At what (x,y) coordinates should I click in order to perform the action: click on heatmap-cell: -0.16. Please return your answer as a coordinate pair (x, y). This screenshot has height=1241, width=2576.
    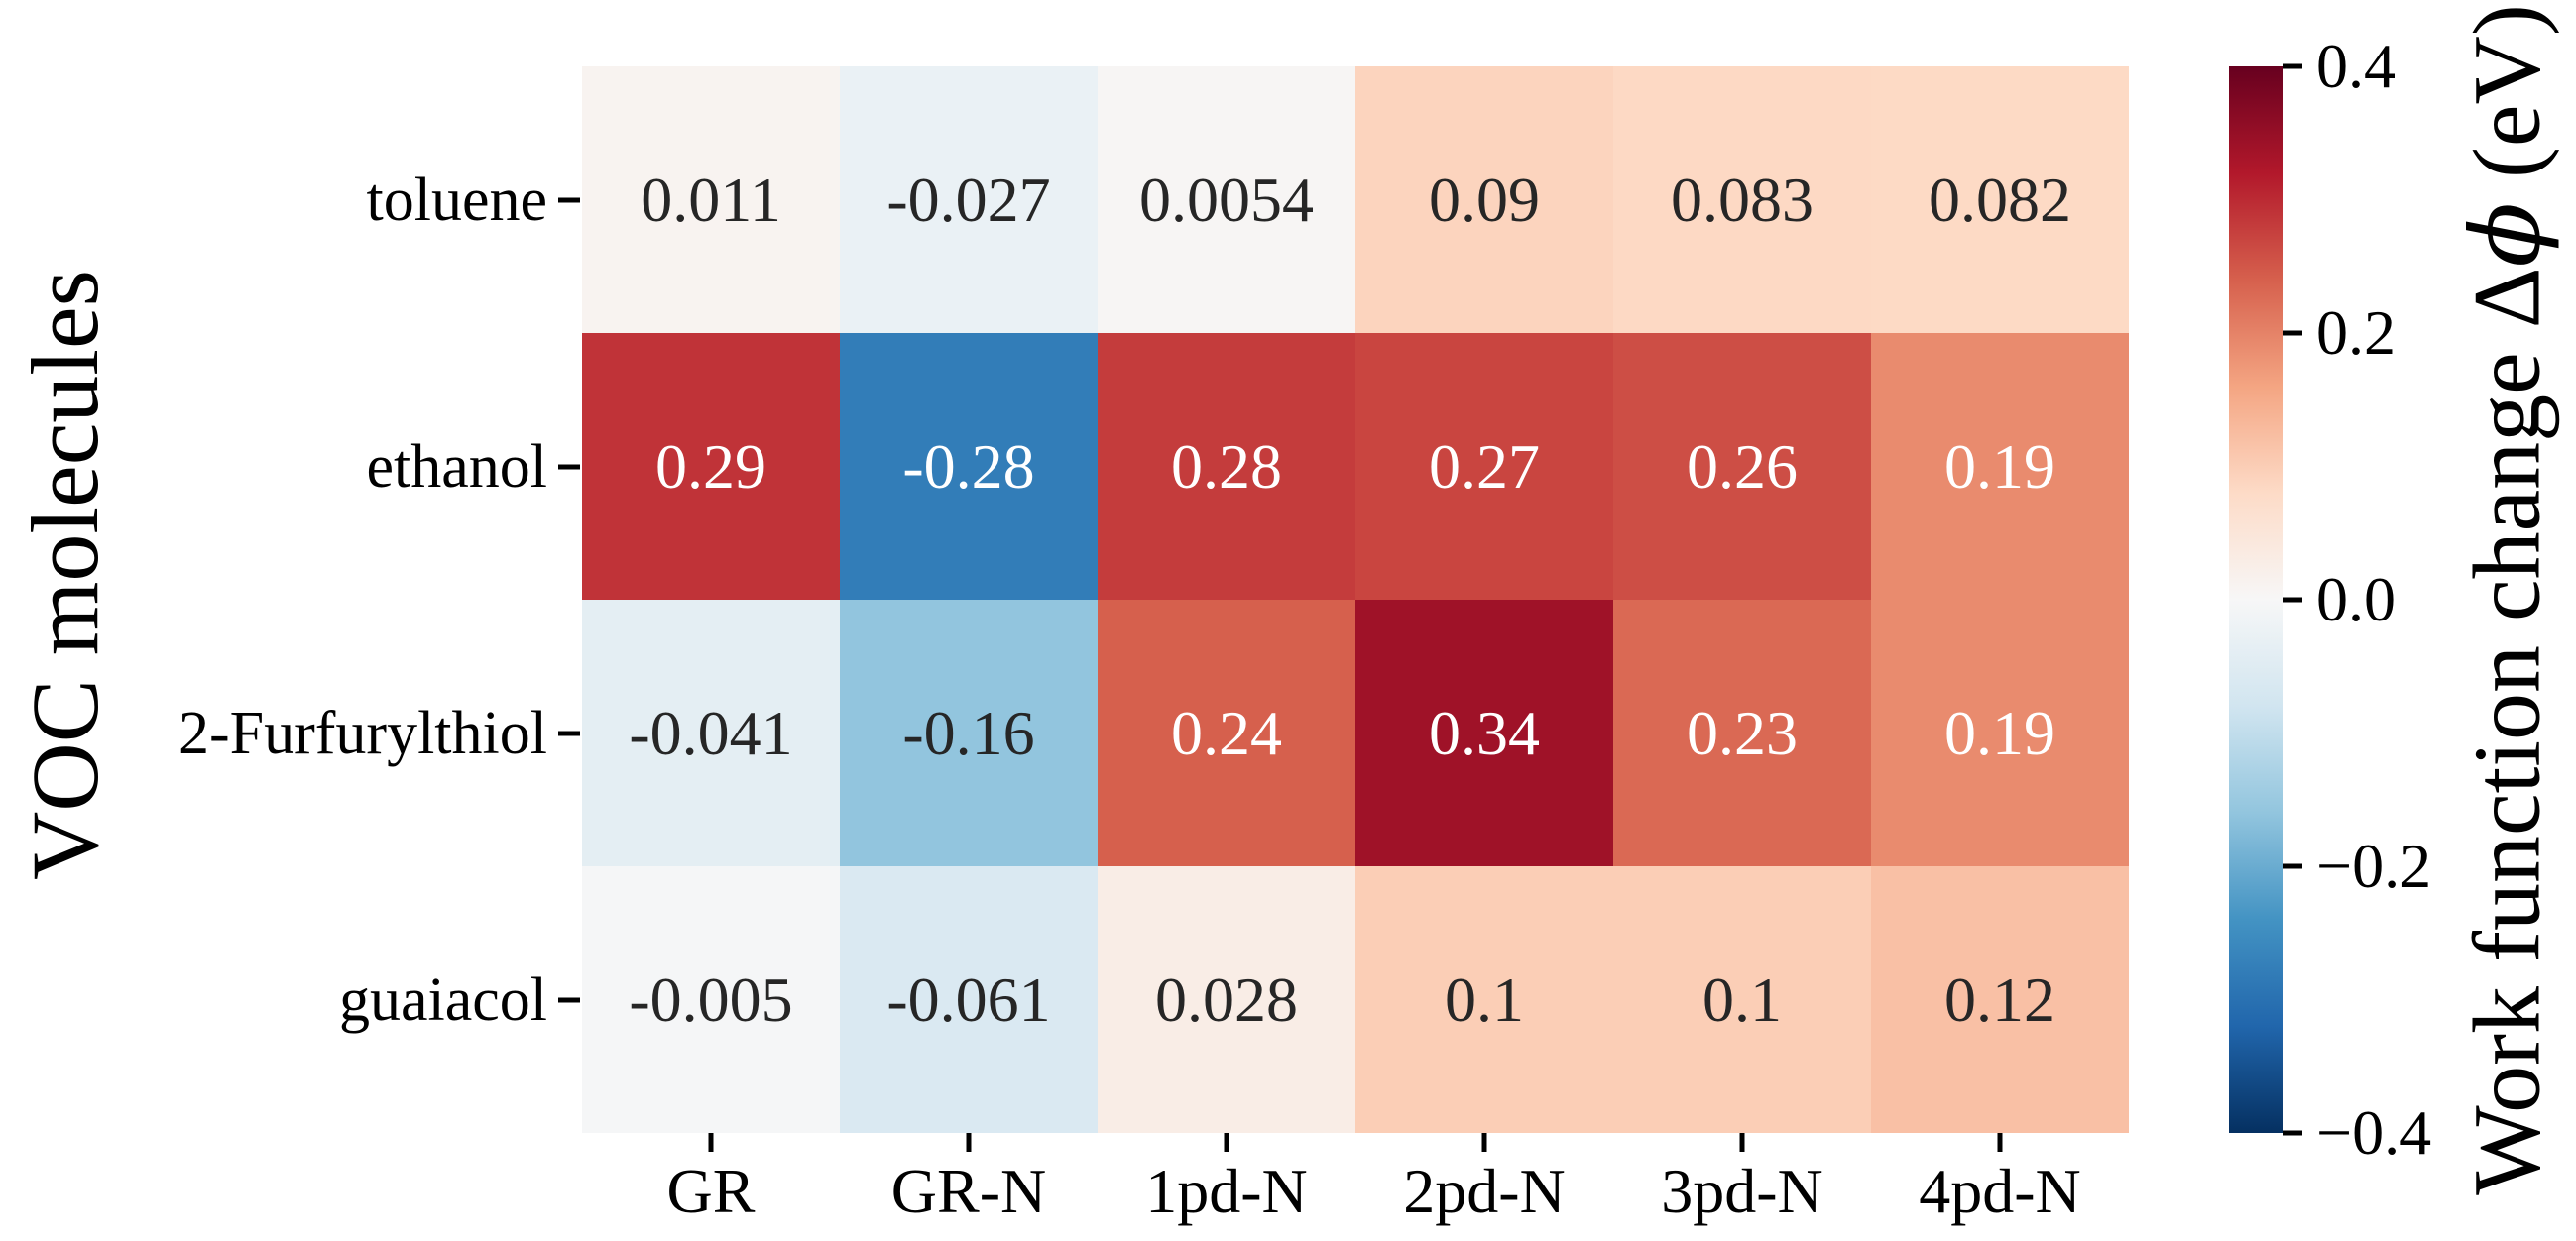
    Looking at the image, I should click on (969, 733).